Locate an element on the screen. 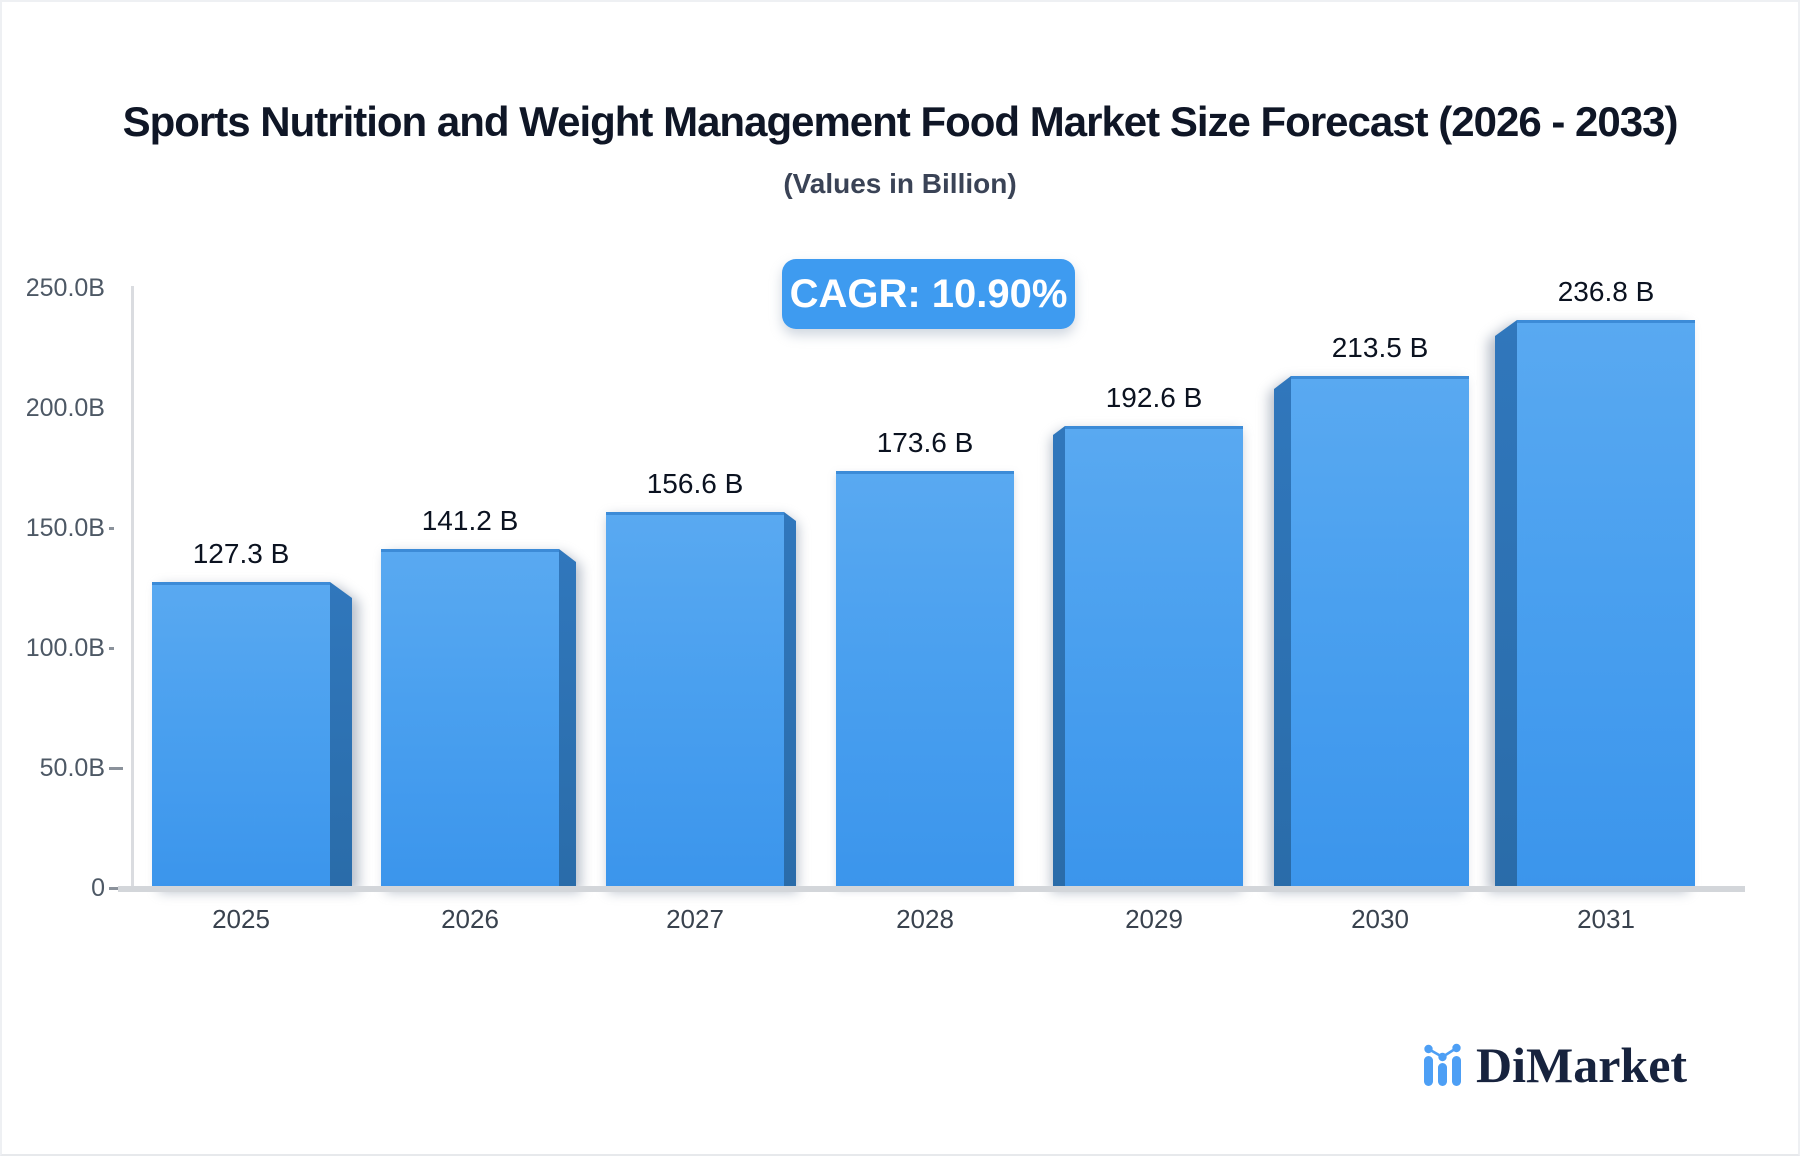 This screenshot has height=1156, width=1800. bar-2031 is located at coordinates (1595, 604).